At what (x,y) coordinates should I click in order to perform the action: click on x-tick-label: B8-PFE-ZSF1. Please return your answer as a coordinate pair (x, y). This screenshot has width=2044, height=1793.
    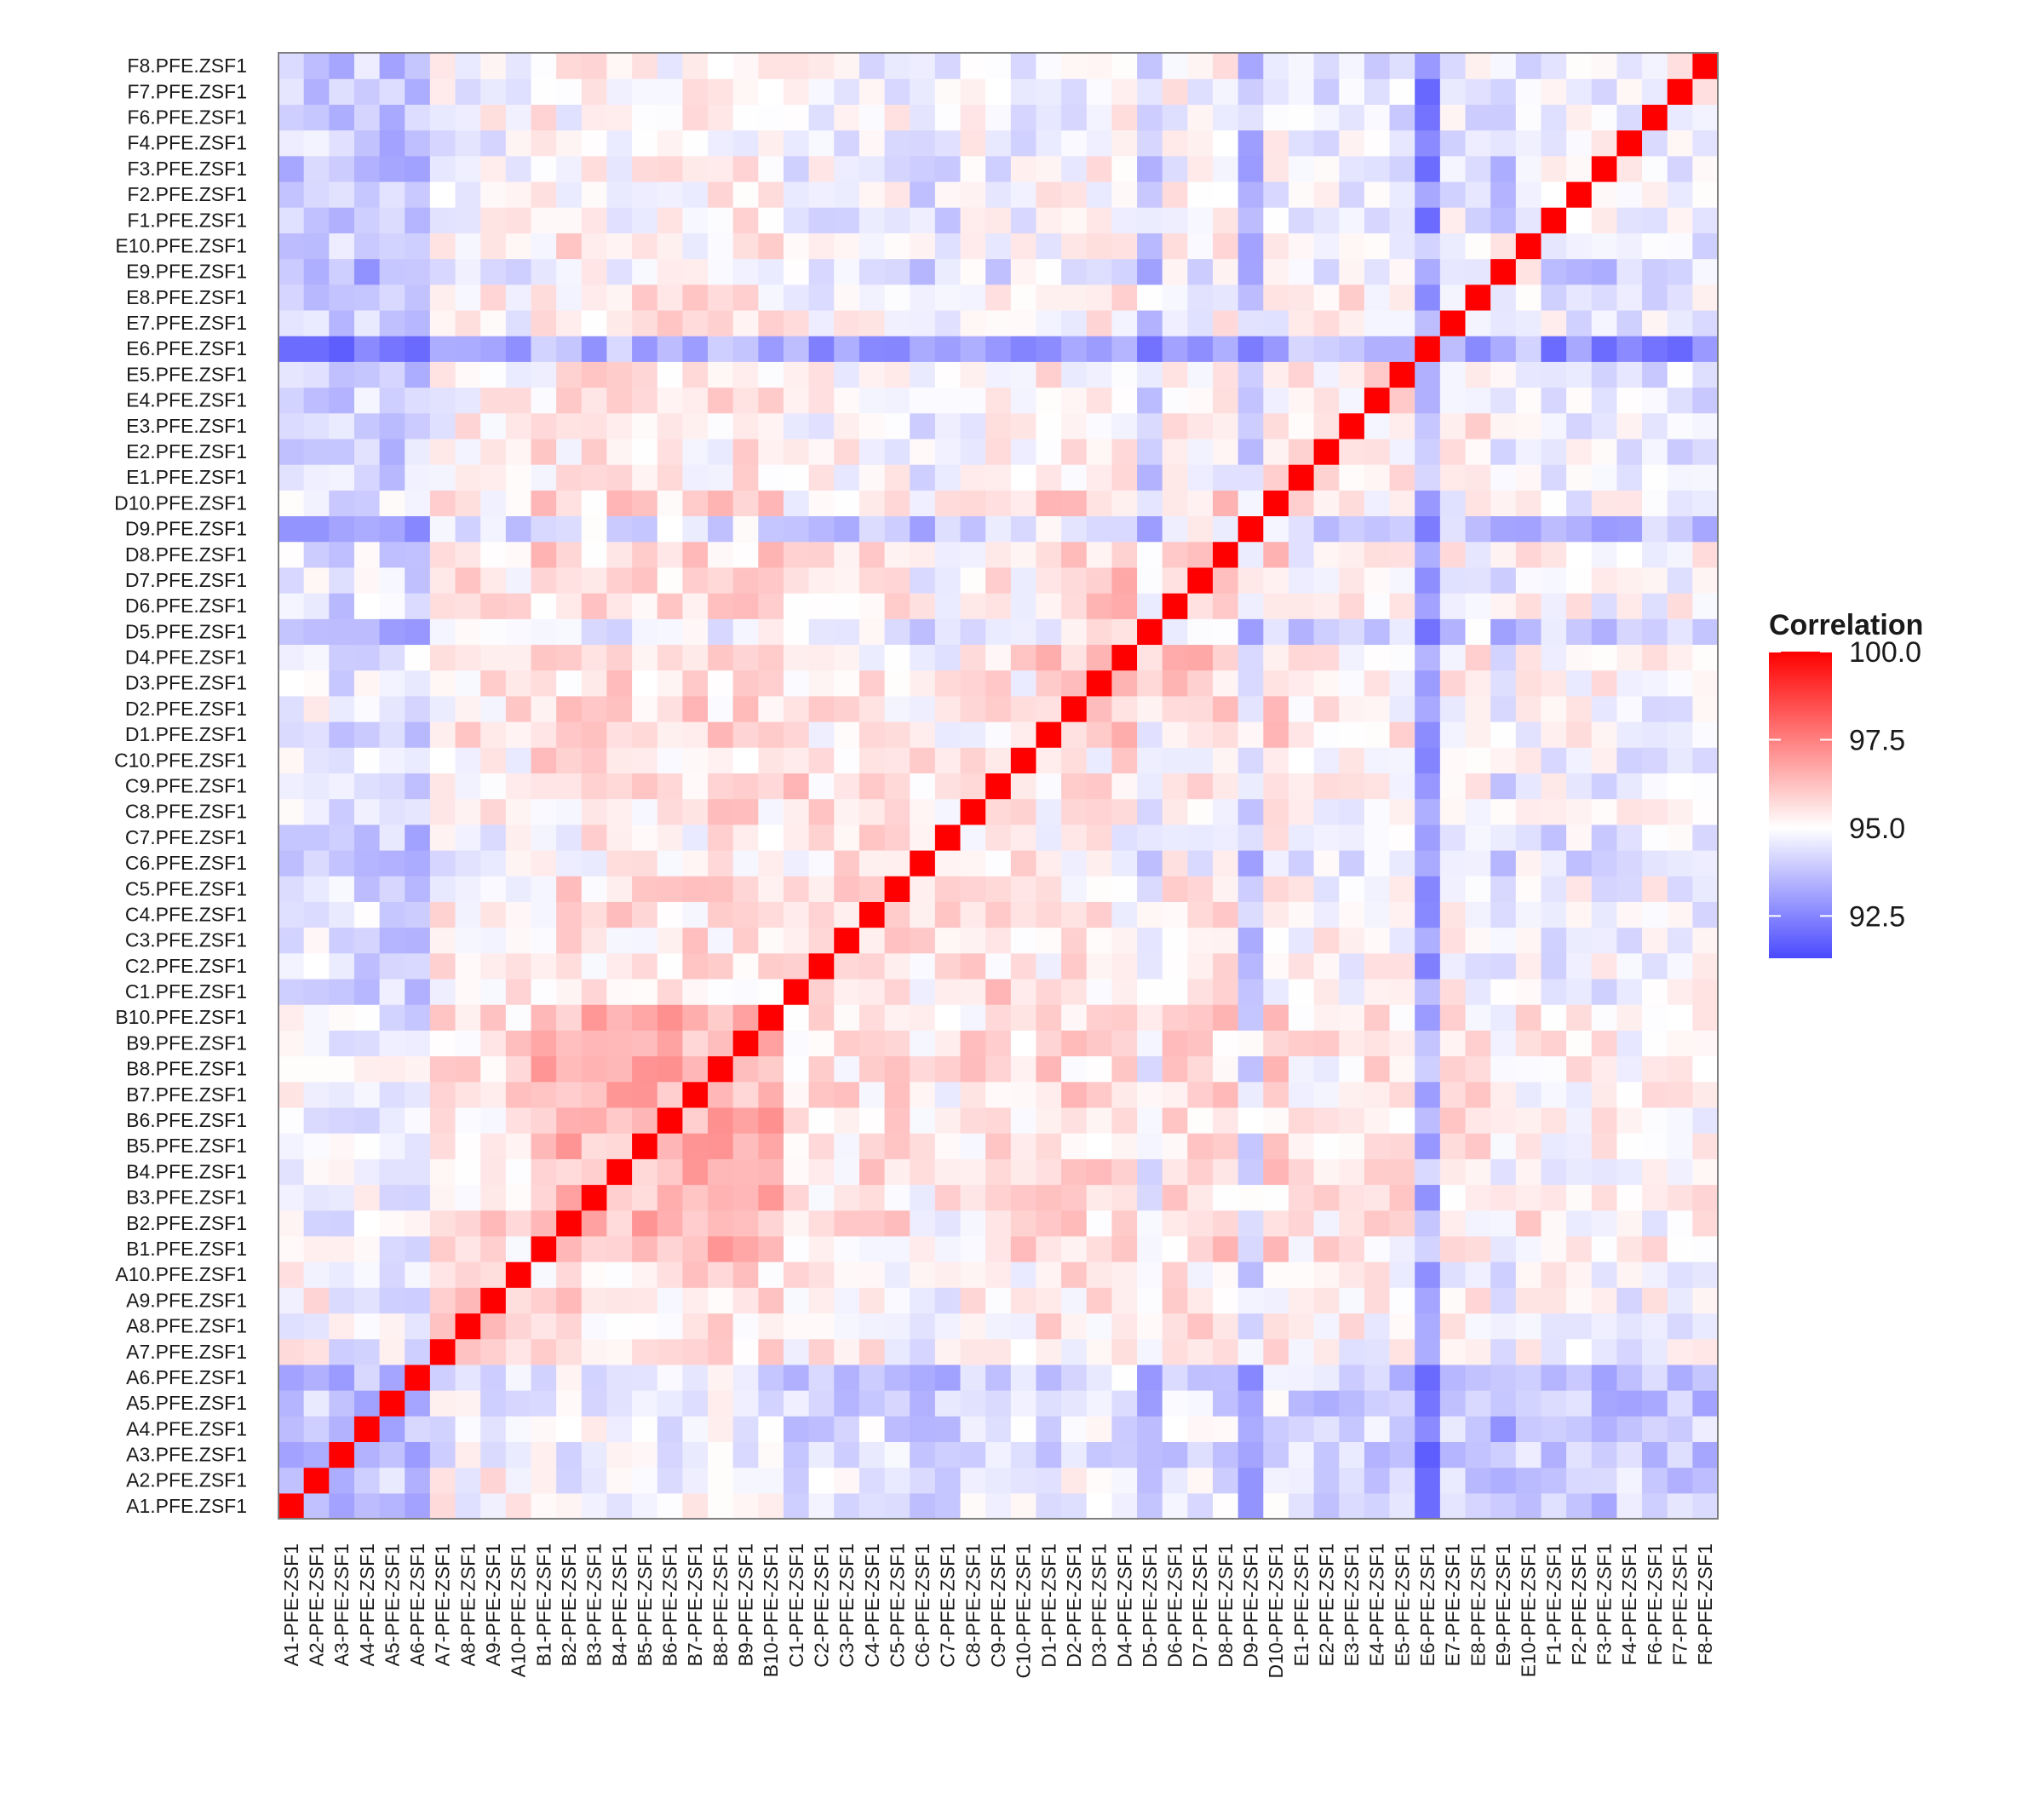
    Looking at the image, I should click on (720, 1605).